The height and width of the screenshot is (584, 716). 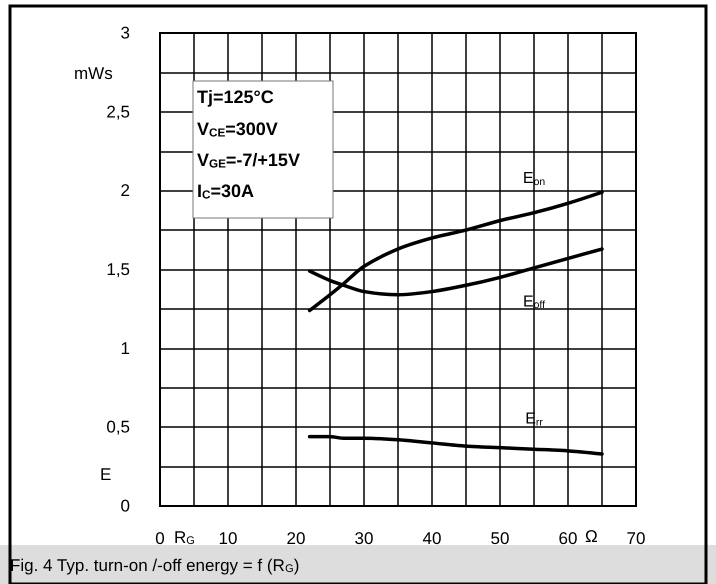 I want to click on x-tick-label: 70, so click(x=636, y=538).